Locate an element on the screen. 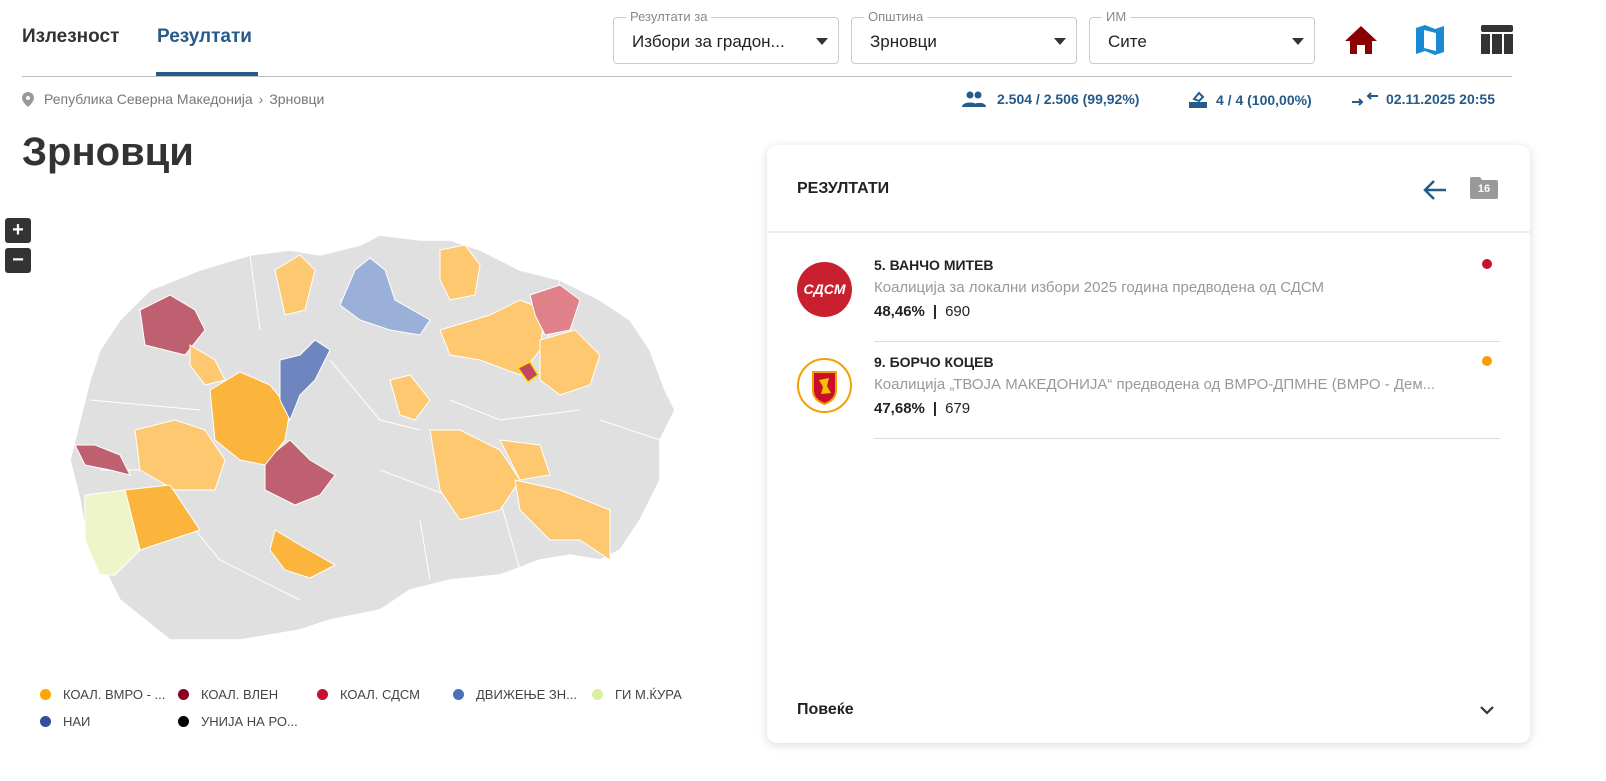 The image size is (1606, 781). polling-station-select: ИМ Сите is located at coordinates (1202, 36).